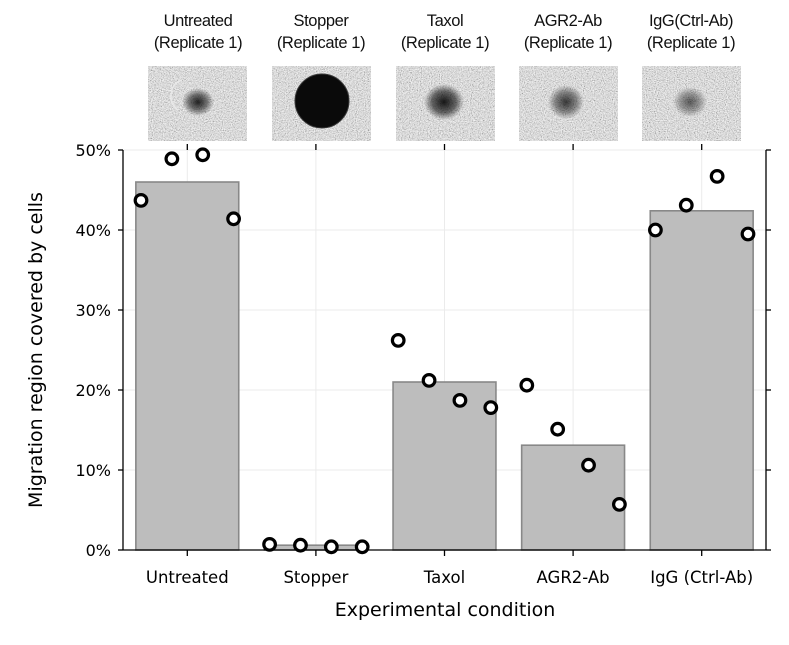  I want to click on y-tick-label: 40%, so click(93, 230).